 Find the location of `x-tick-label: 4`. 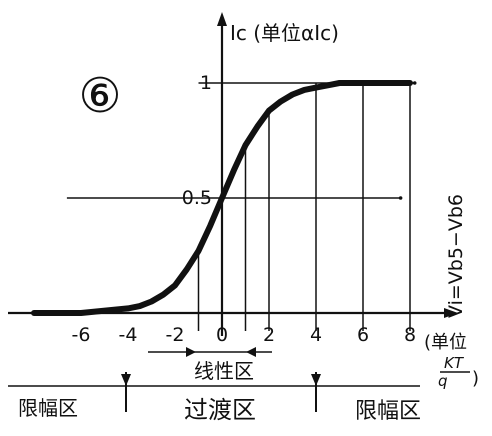

x-tick-label: 4 is located at coordinates (316, 335).